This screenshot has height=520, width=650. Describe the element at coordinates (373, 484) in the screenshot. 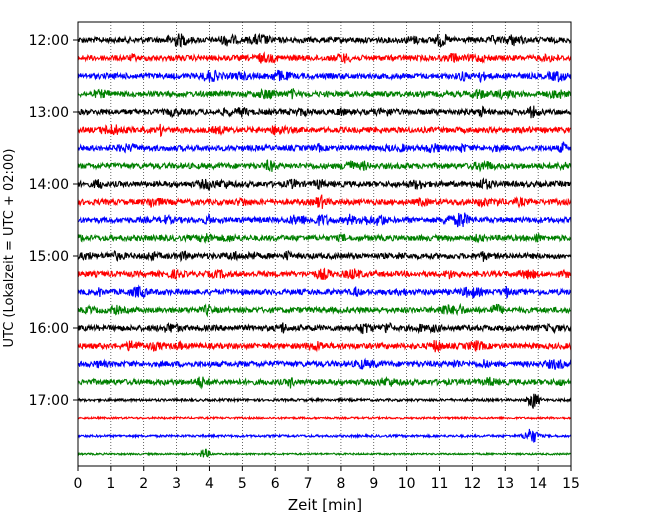

I see `x-tick-label-9: 9` at that location.